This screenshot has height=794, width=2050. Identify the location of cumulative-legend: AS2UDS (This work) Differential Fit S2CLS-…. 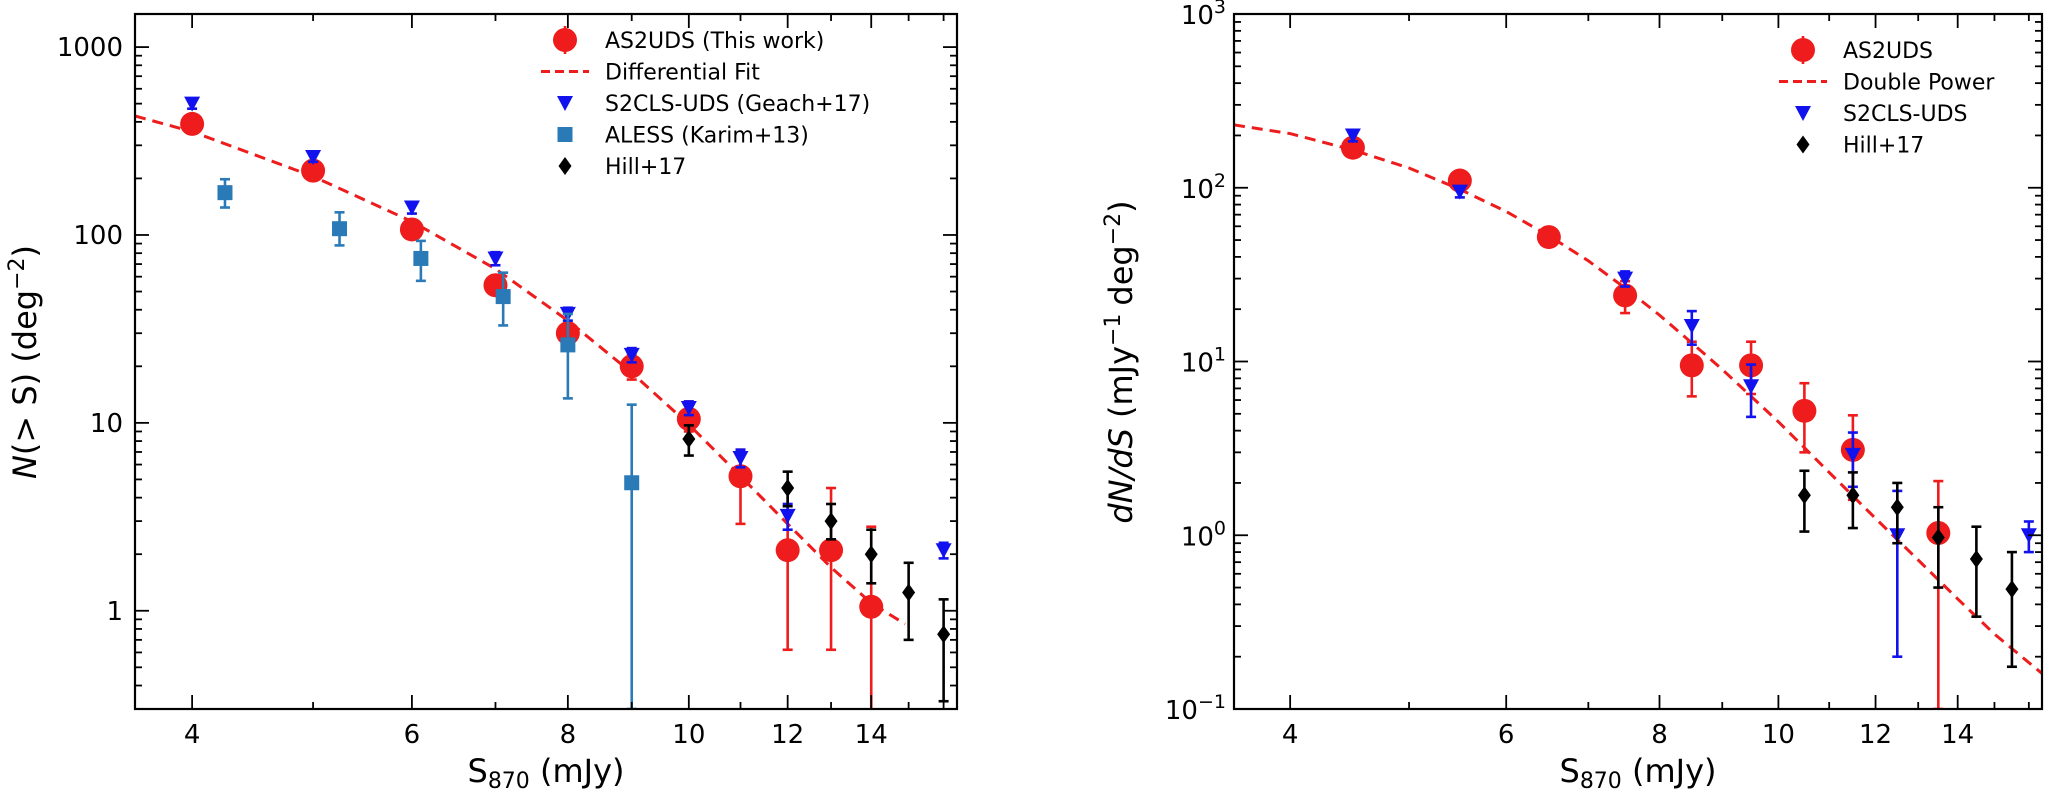
(705, 103).